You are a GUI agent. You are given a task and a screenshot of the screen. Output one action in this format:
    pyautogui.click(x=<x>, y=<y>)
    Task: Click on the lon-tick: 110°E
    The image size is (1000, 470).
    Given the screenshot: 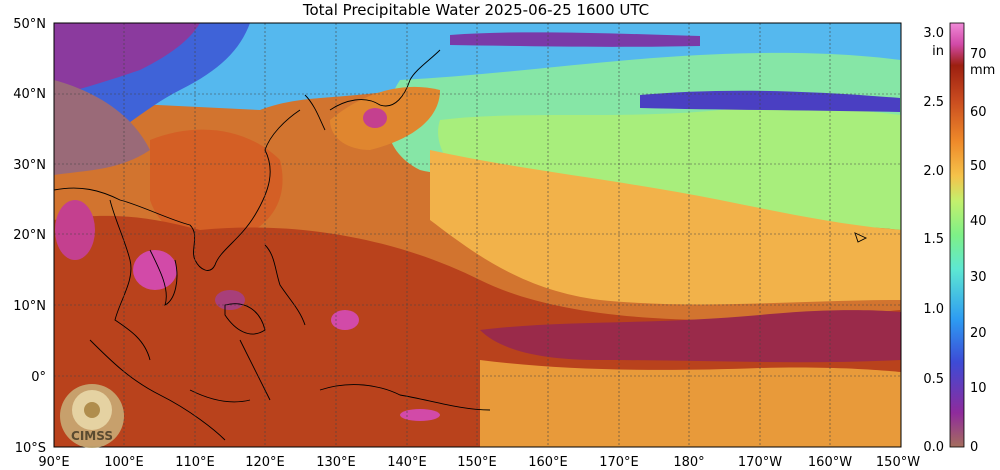 What is the action you would take?
    pyautogui.click(x=195, y=462)
    